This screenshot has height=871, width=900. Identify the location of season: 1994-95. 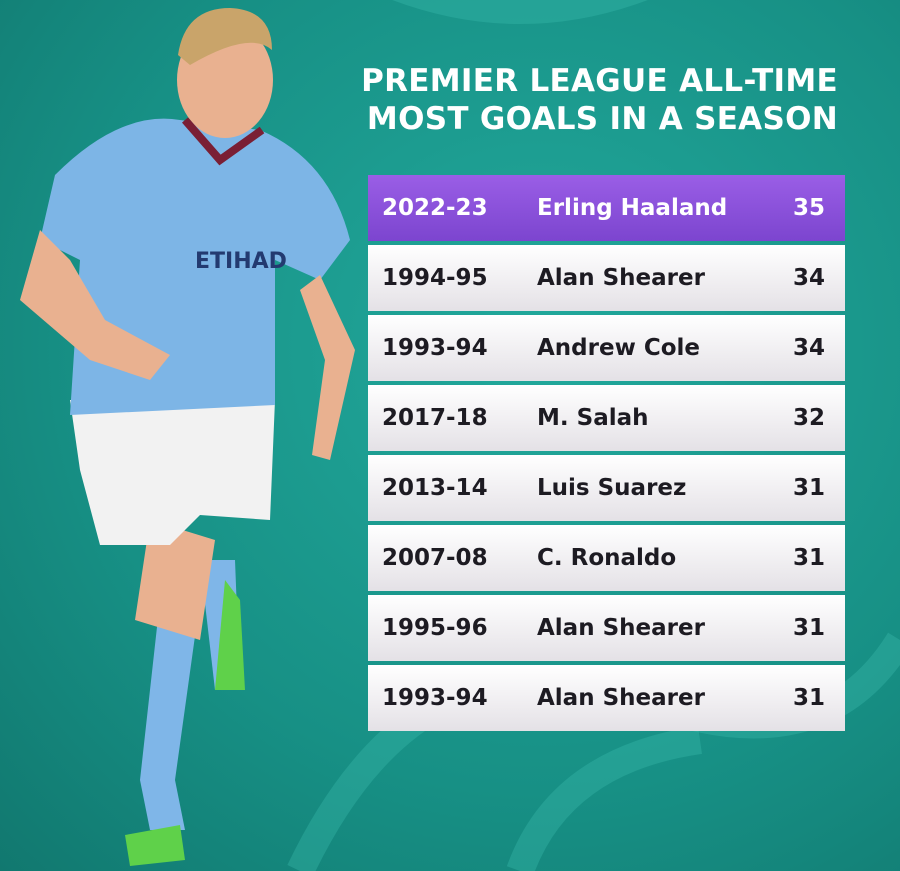
(435, 278).